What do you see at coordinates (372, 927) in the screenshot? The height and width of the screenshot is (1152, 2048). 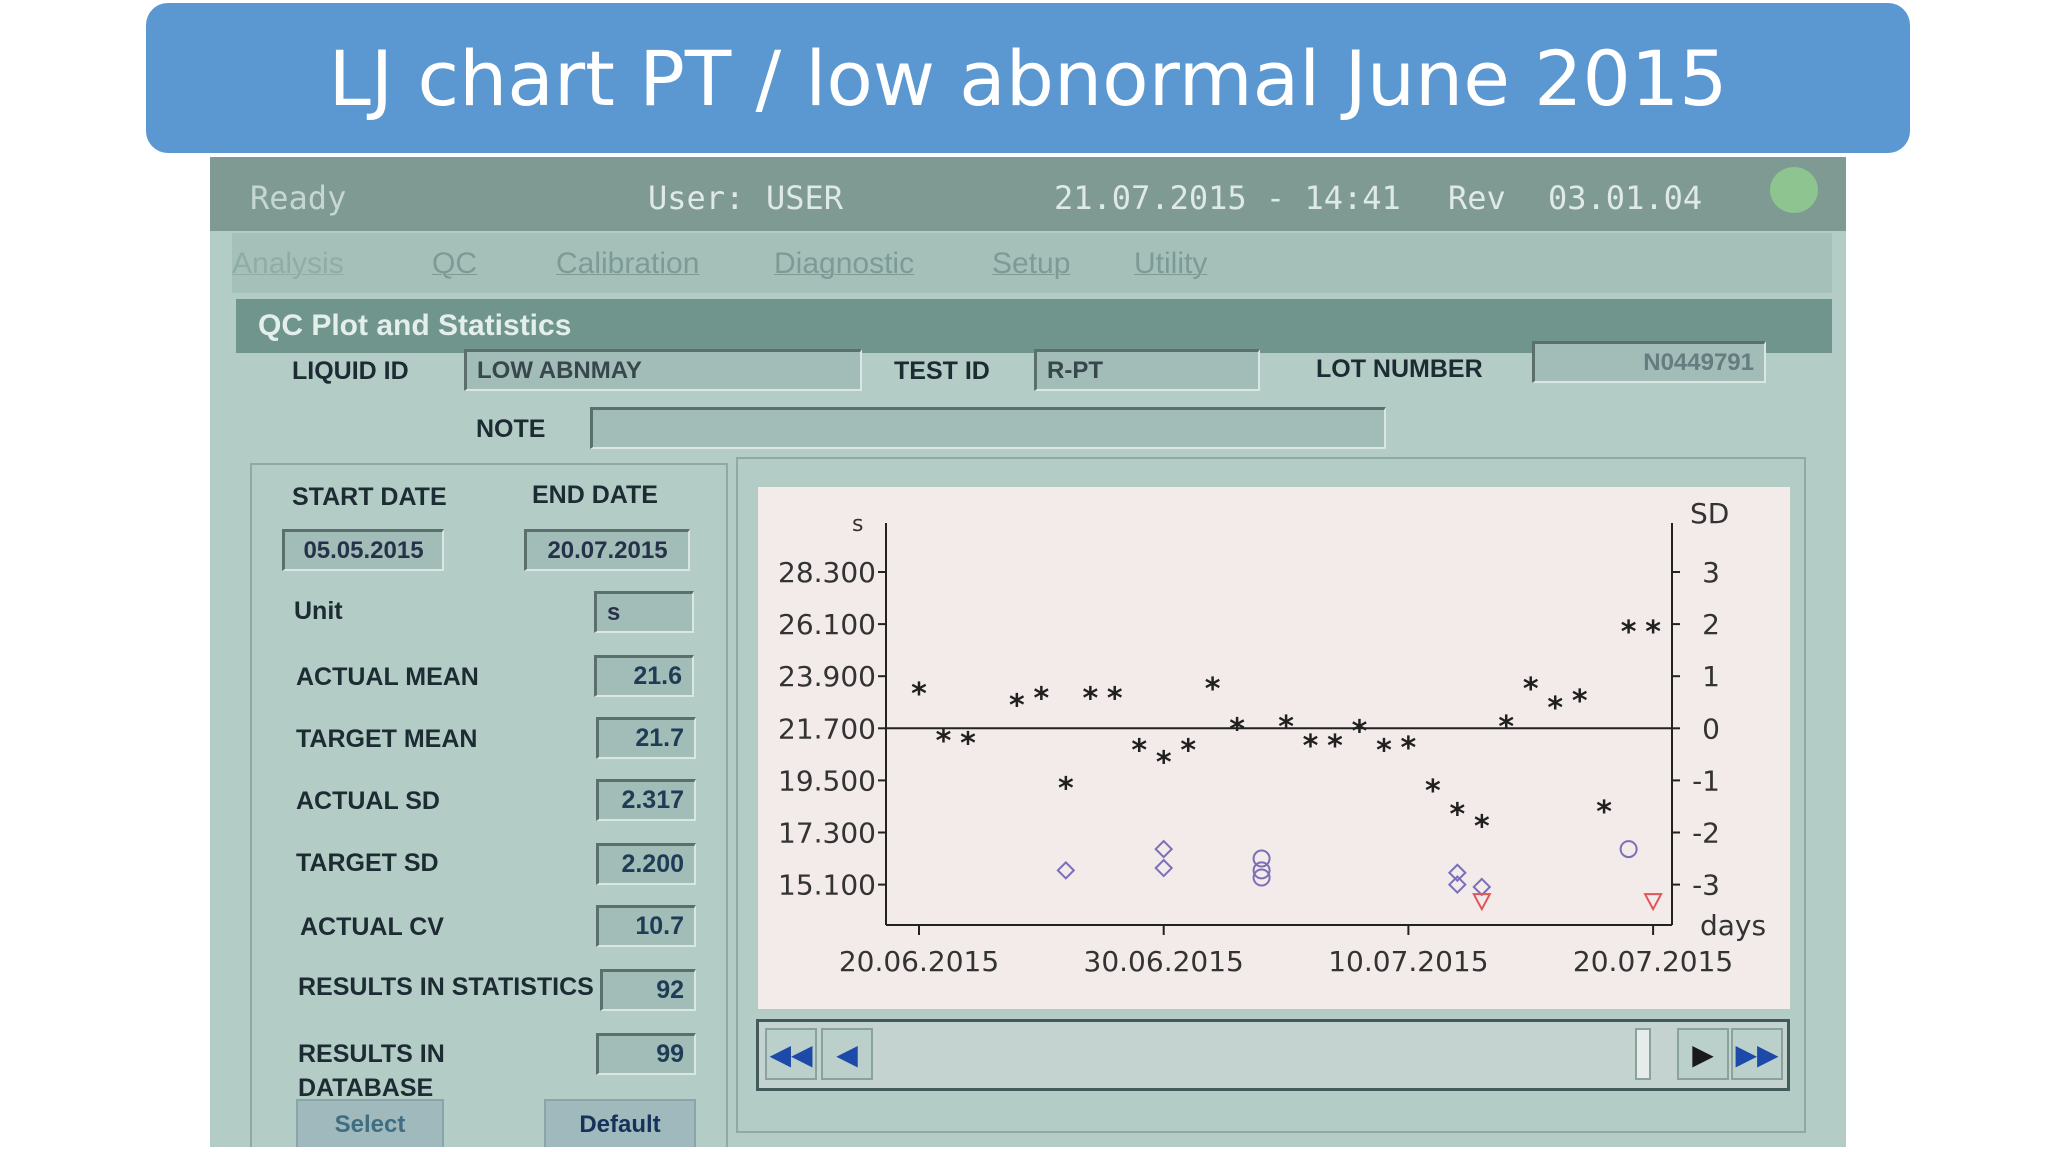 I see `actual-cv-label: ACTUAL CV` at bounding box center [372, 927].